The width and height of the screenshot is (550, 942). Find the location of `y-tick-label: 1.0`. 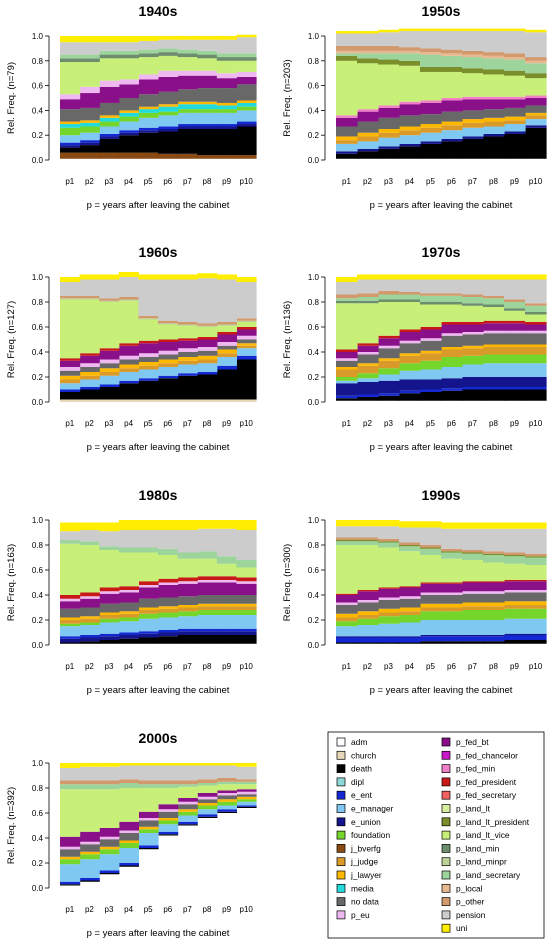

y-tick-label: 1.0 is located at coordinates (38, 520).